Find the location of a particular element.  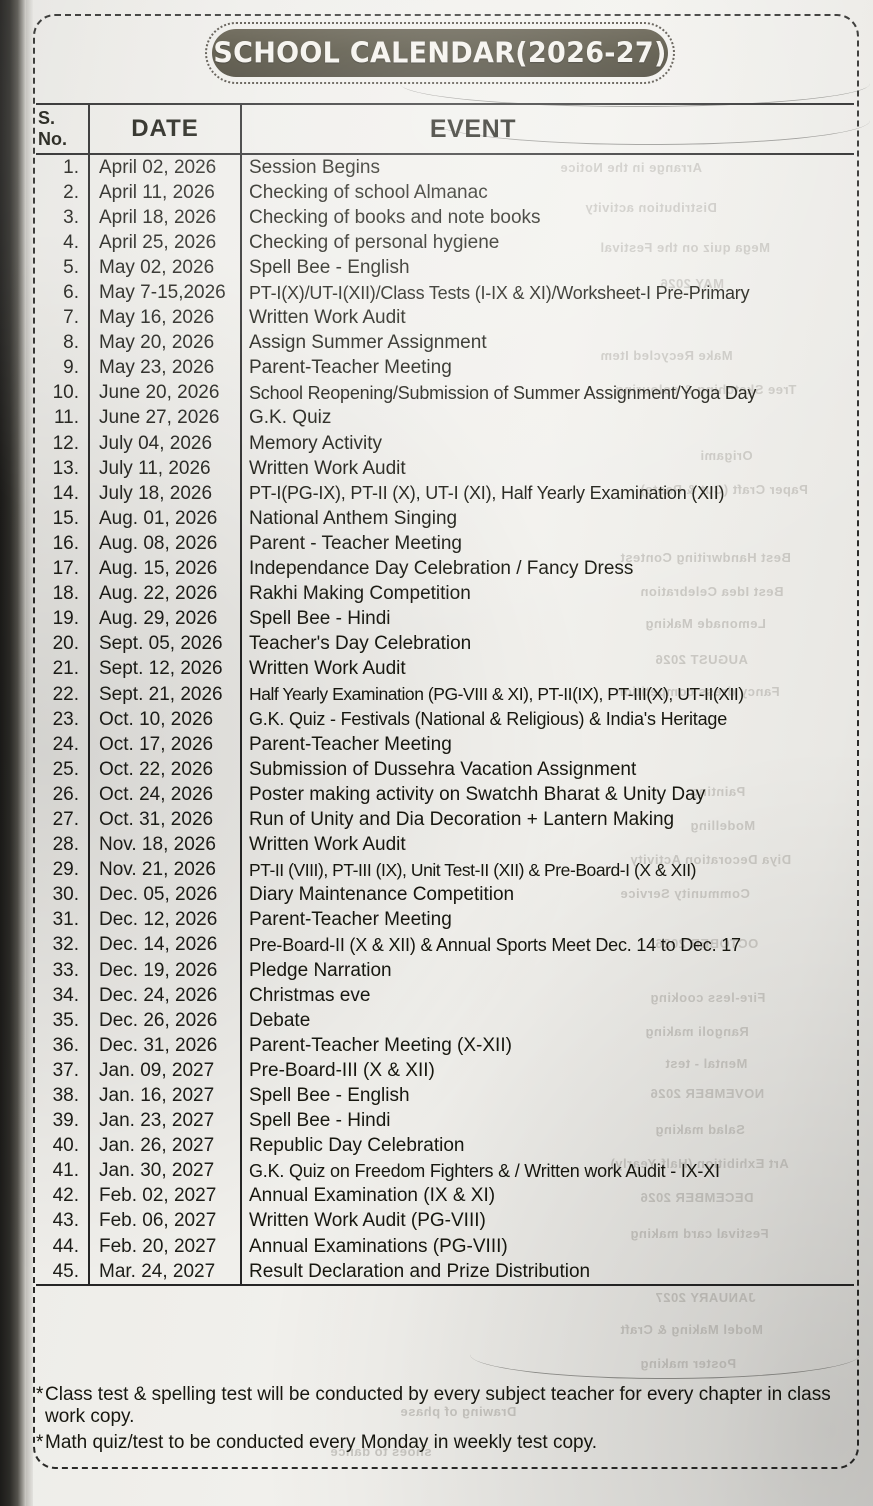

cell-event: Pre-Board-III (X & XII) is located at coordinates (342, 1070).